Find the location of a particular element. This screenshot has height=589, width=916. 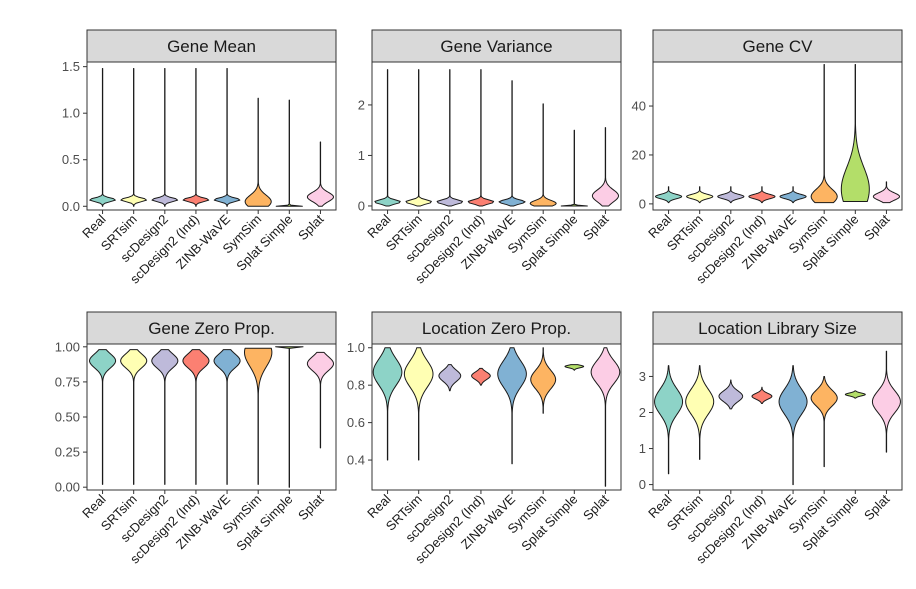

panel-title-gene-variance: Gene Variance is located at coordinates (496, 46).